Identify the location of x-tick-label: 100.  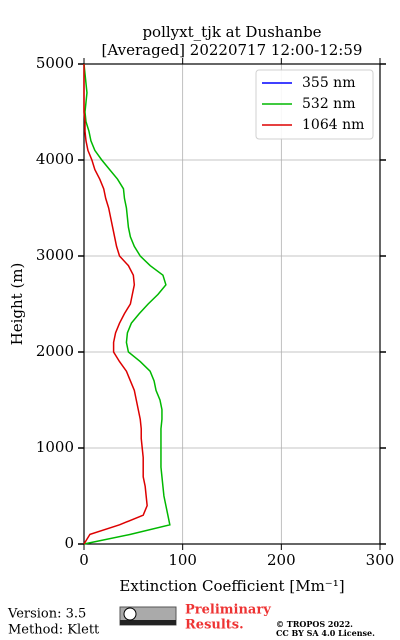
(182, 560).